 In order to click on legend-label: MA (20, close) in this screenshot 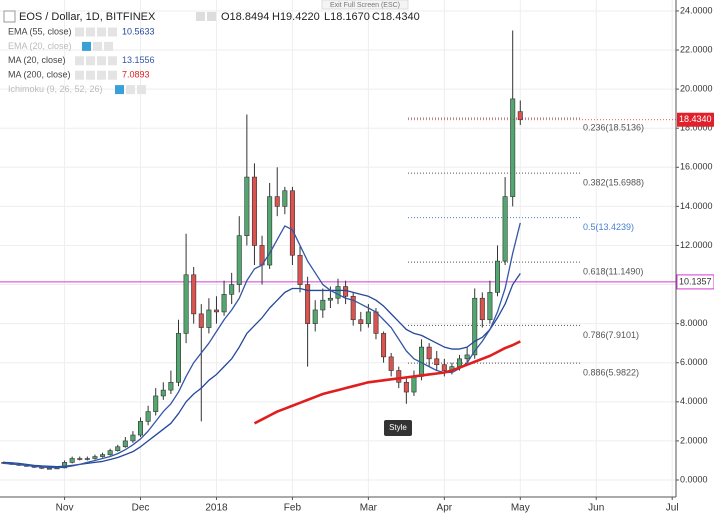, I will do `click(37, 60)`.